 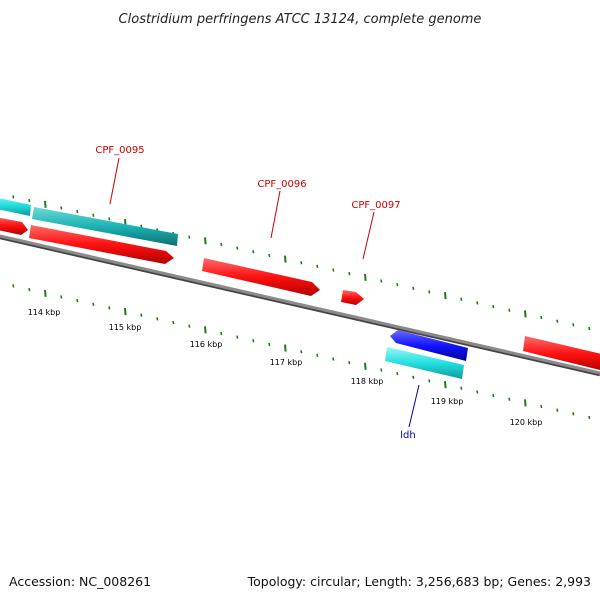 What do you see at coordinates (281, 184) in the screenshot?
I see `gene-label-cpf-0096: CPF_0096` at bounding box center [281, 184].